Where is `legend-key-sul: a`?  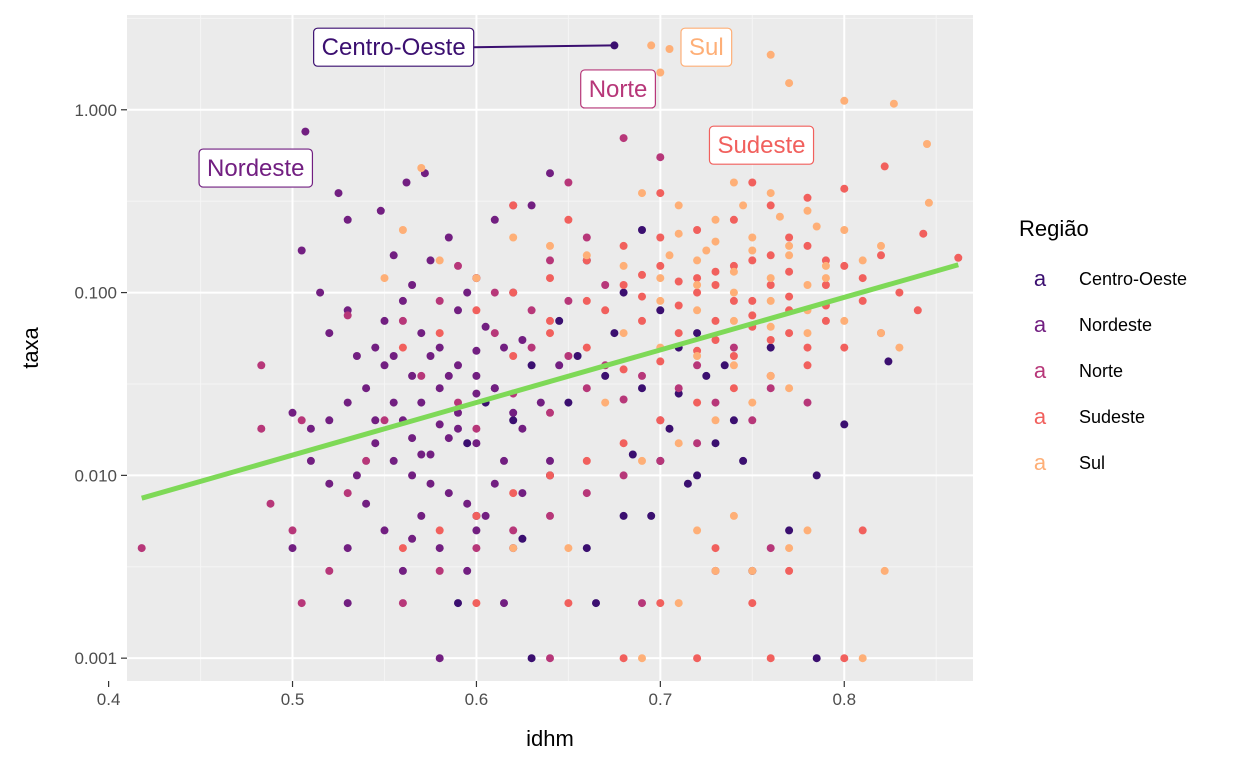
legend-key-sul: a is located at coordinates (1040, 462).